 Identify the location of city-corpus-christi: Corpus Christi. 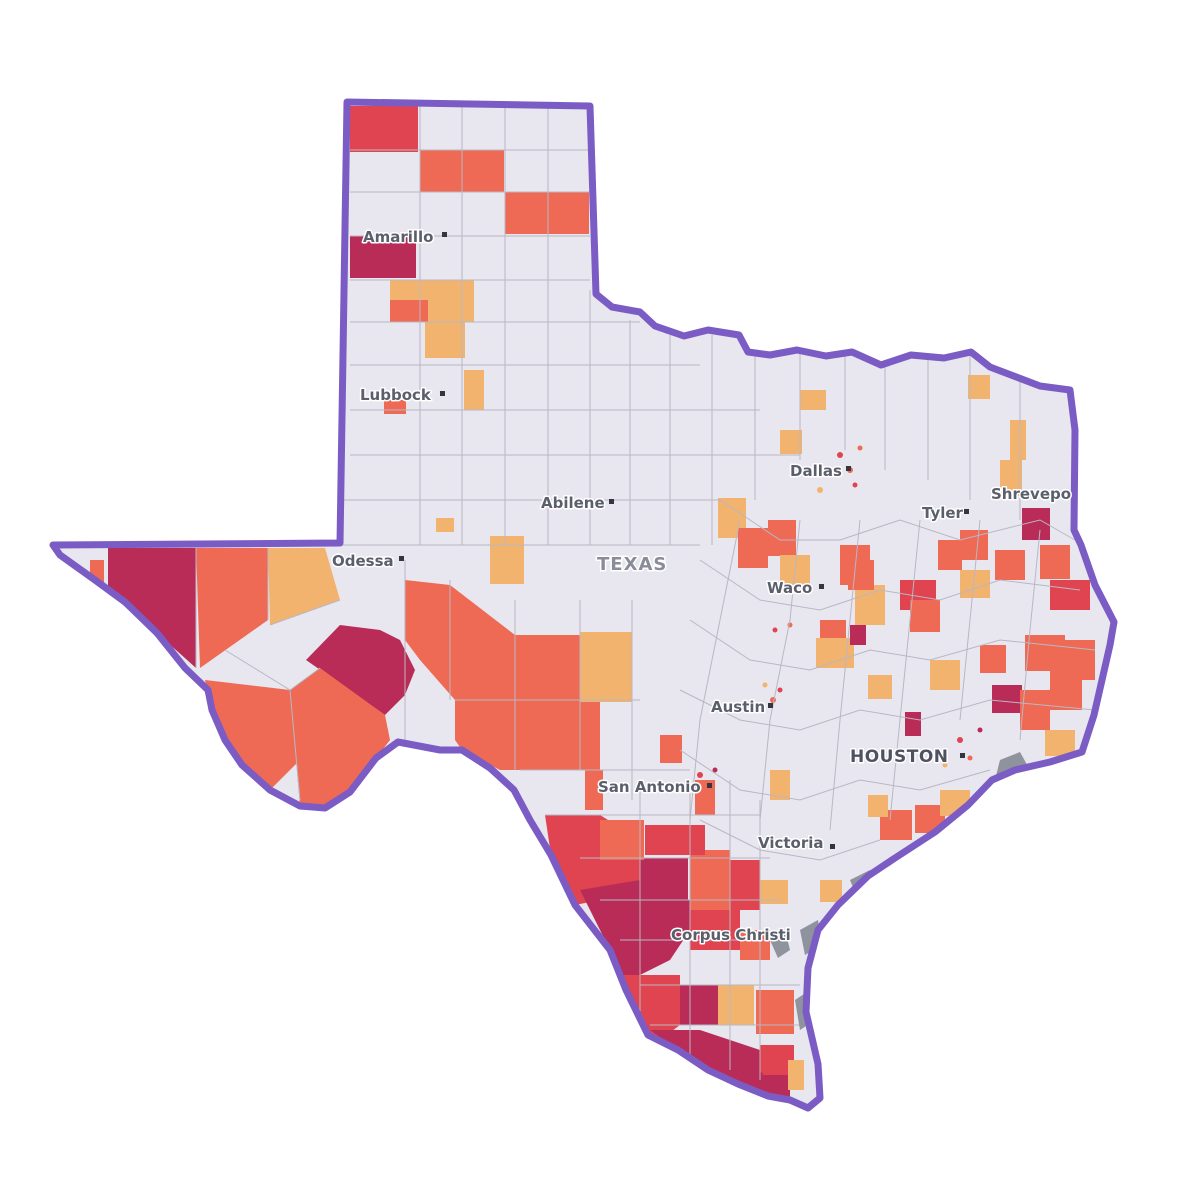
(731, 935).